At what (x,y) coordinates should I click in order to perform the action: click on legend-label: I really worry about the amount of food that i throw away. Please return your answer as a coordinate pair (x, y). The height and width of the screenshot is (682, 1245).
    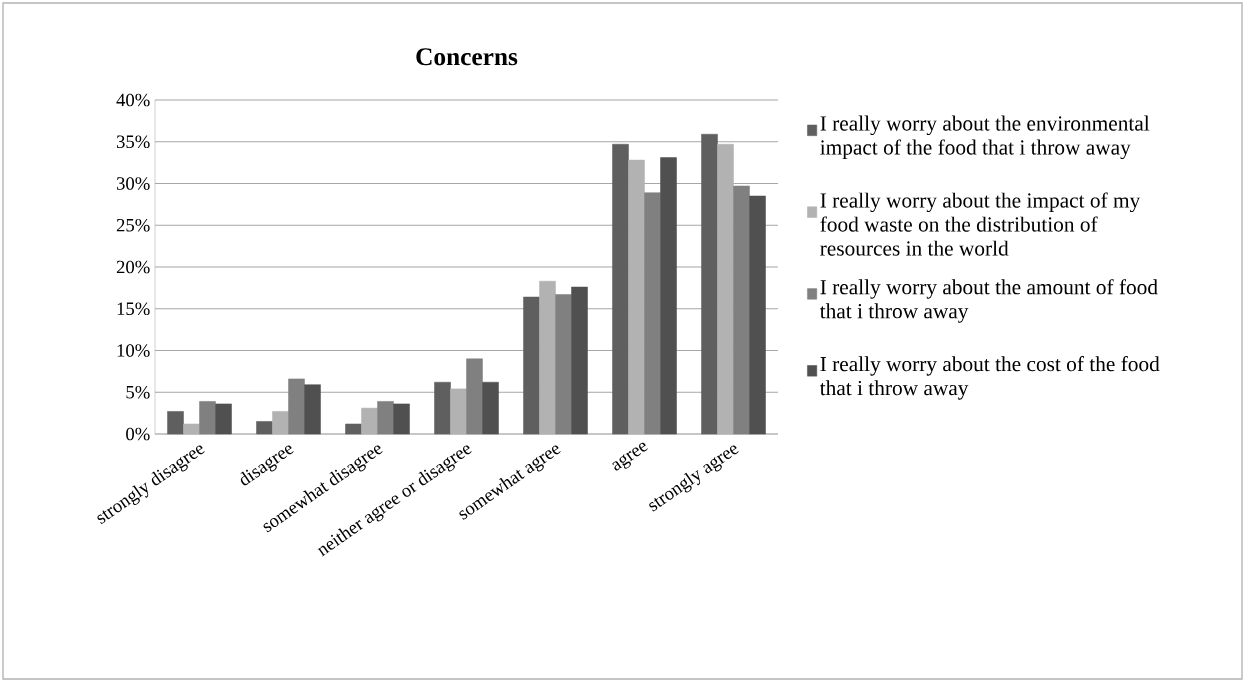
    Looking at the image, I should click on (988, 301).